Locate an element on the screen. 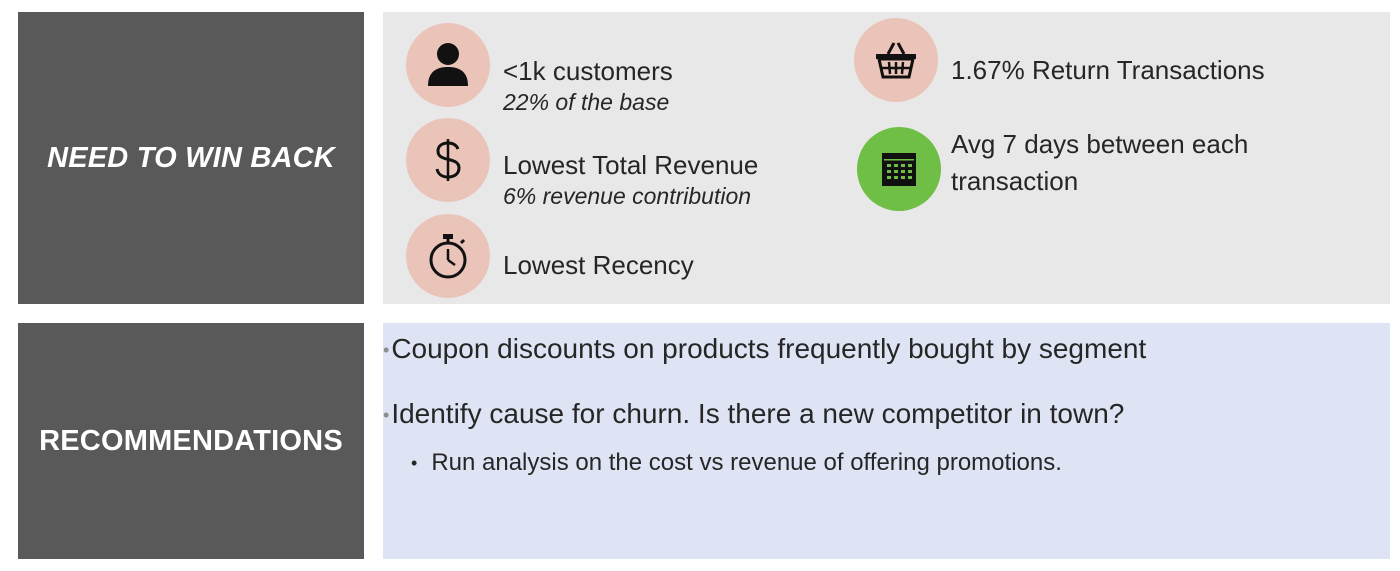  stat-title: <1k customers is located at coordinates (588, 71).